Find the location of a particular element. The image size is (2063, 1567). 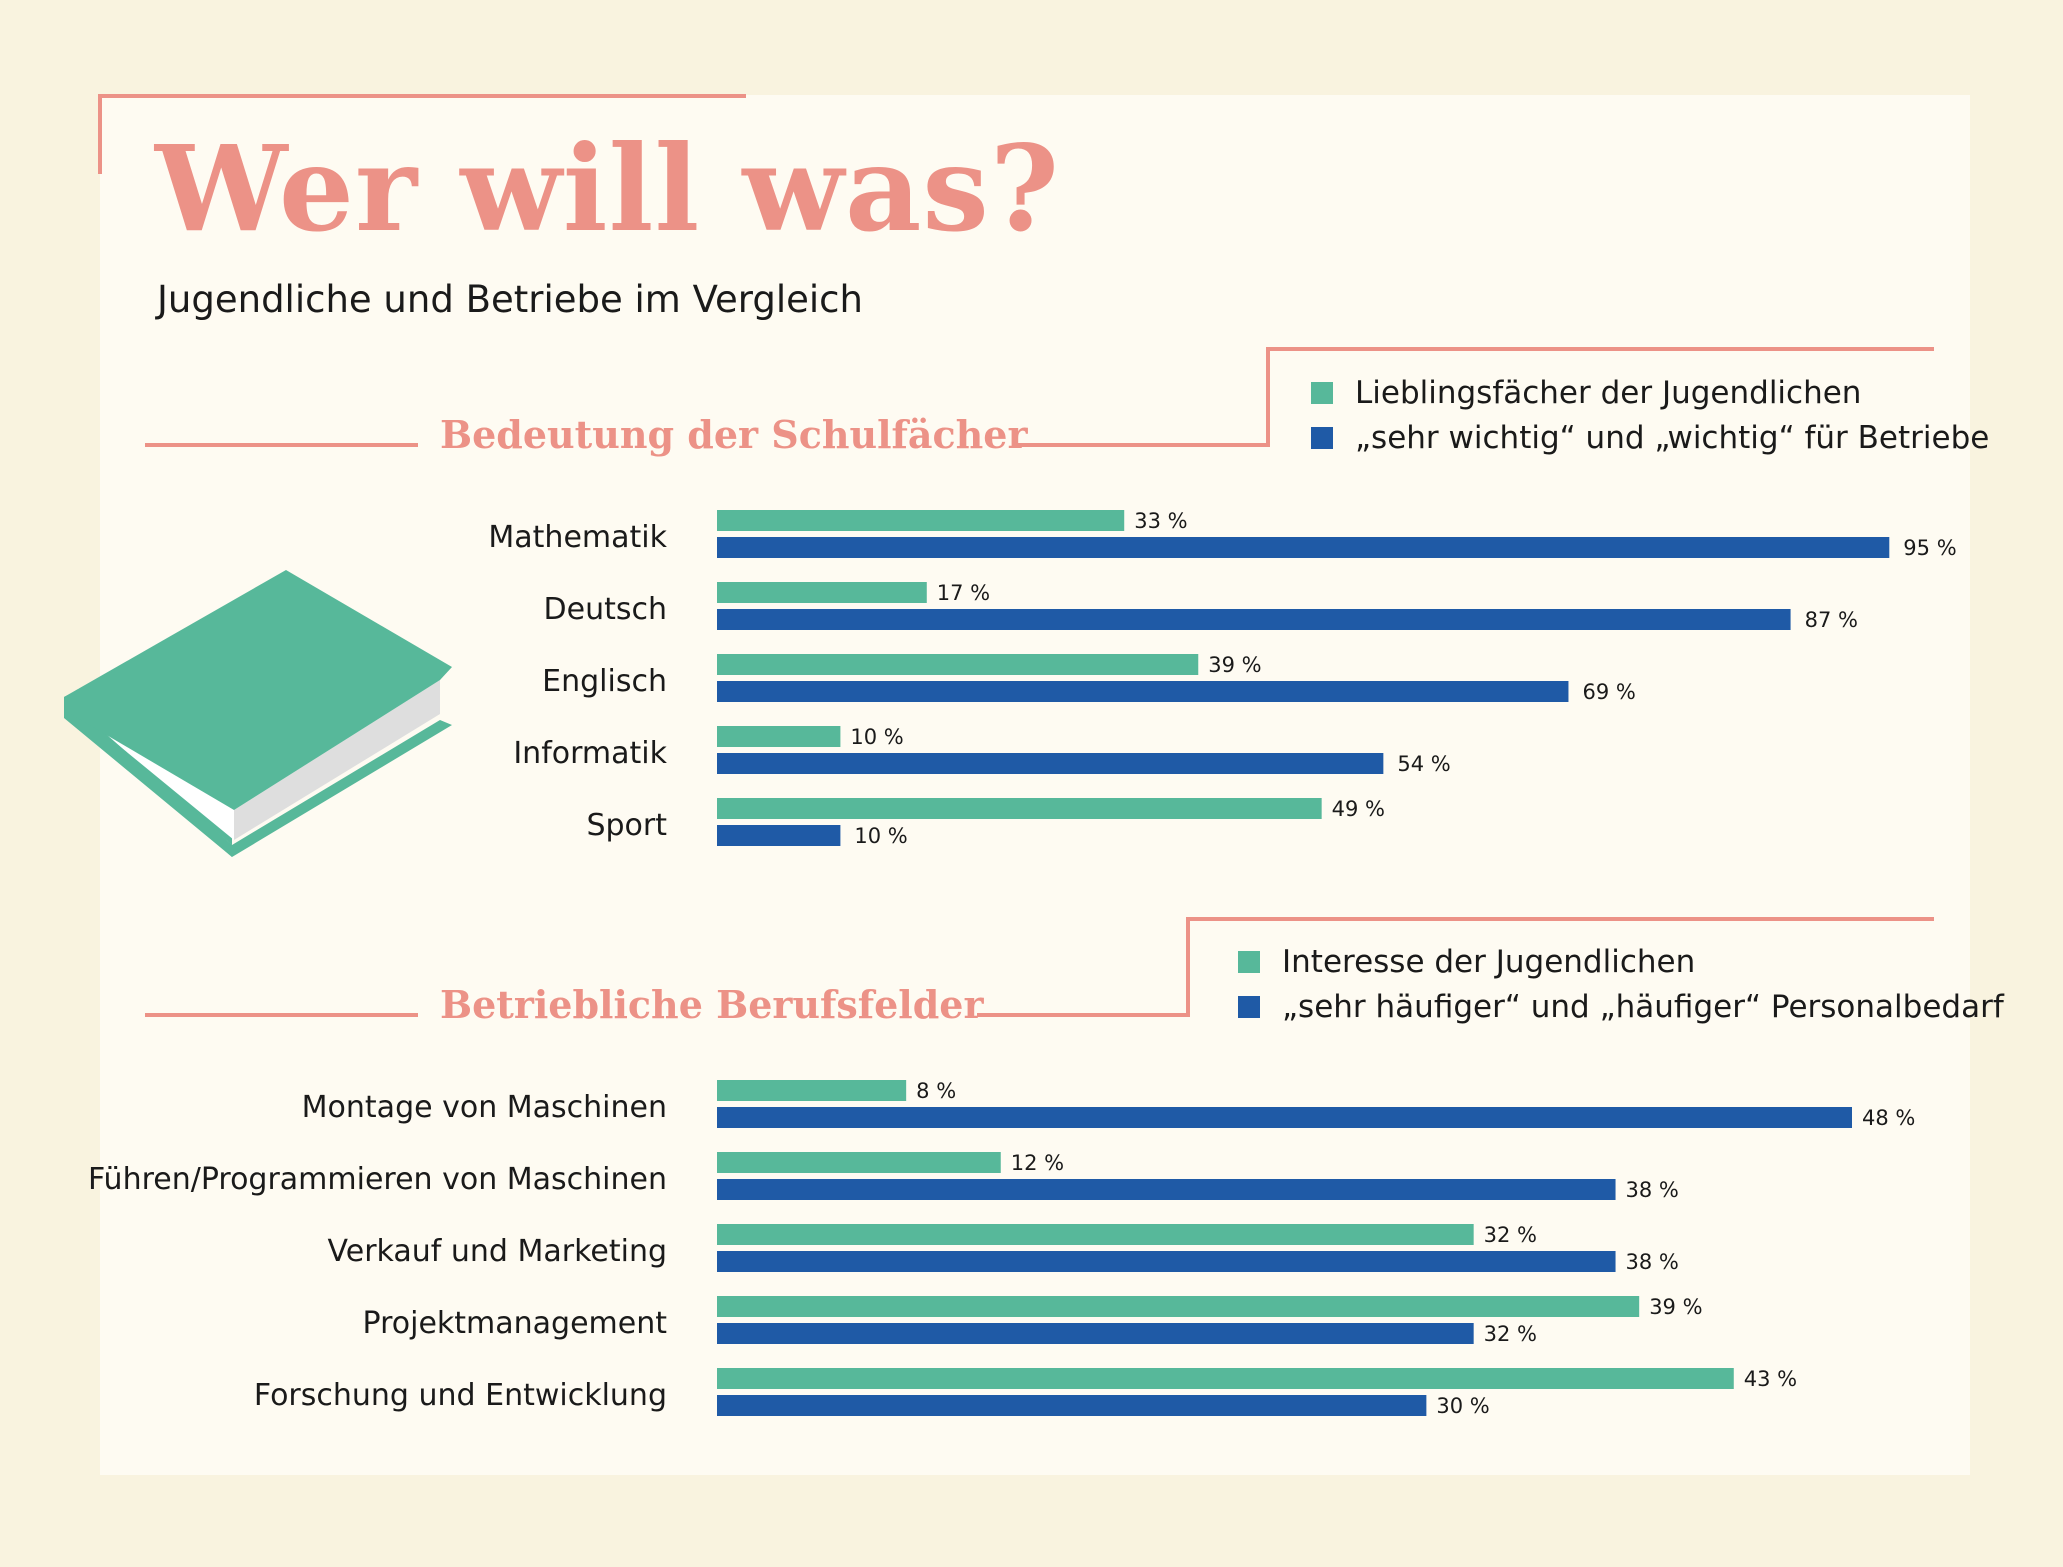

legend2-green-swatch is located at coordinates (1249, 962).